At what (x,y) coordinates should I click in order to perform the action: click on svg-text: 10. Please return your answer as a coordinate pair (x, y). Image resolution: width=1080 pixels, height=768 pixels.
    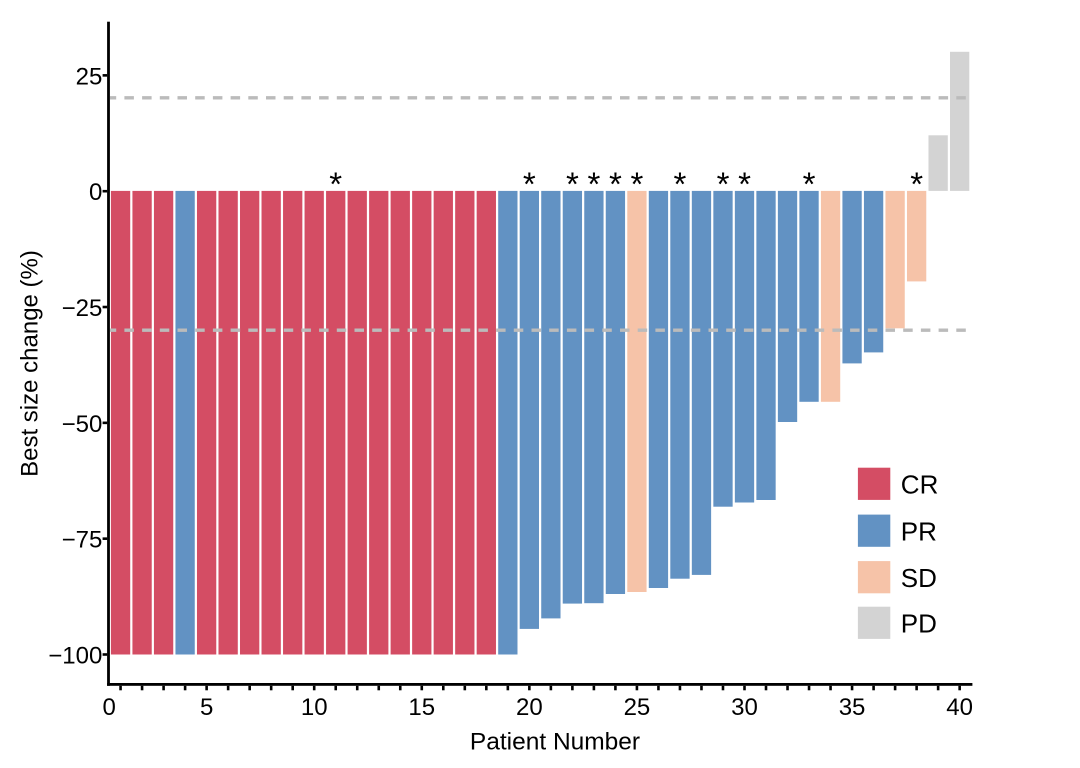
    Looking at the image, I should click on (314, 707).